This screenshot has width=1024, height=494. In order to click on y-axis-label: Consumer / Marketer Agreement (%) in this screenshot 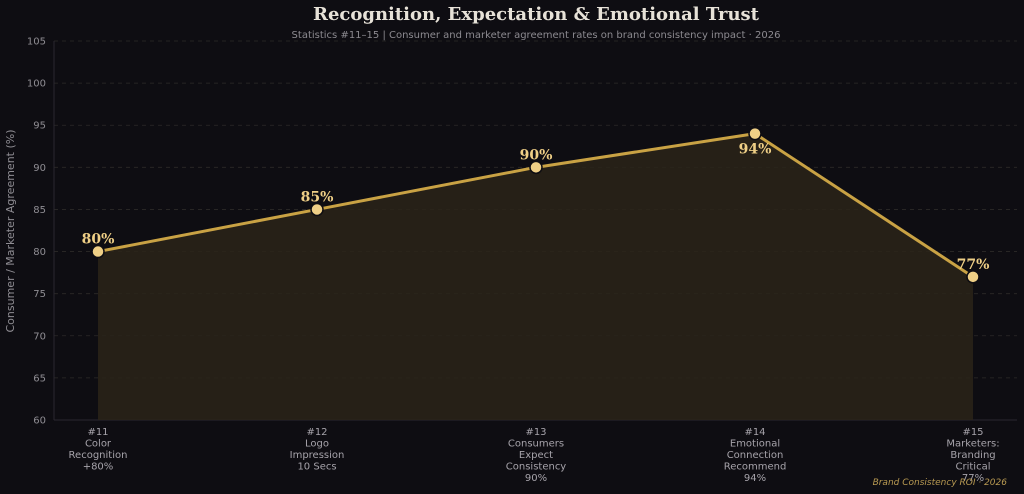, I will do `click(10, 230)`.